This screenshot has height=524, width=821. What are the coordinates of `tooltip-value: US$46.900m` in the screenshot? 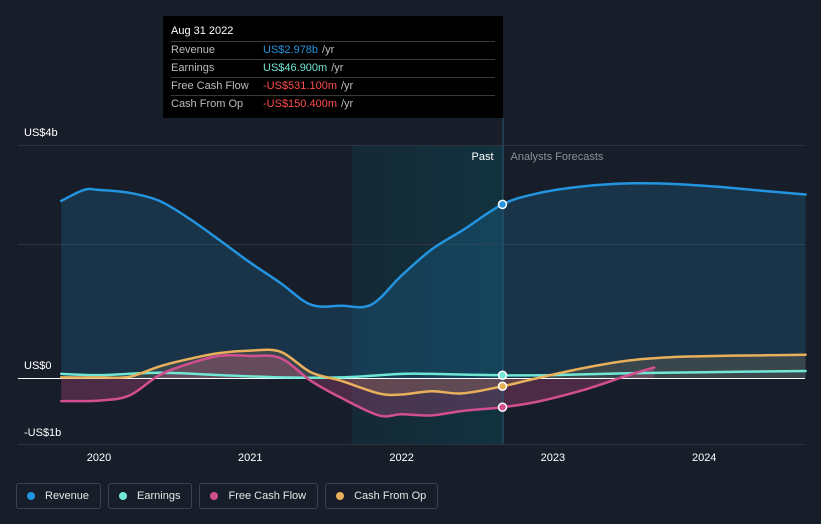 It's located at (295, 68).